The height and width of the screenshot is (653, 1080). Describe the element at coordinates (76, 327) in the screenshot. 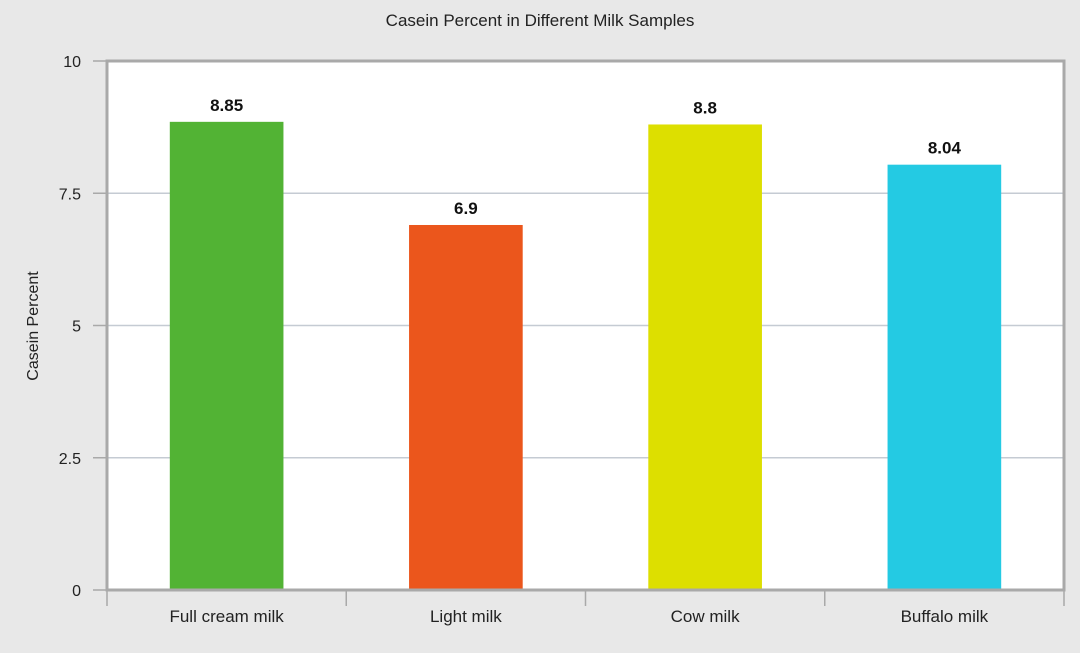

I see `y-tick-label: 5` at that location.